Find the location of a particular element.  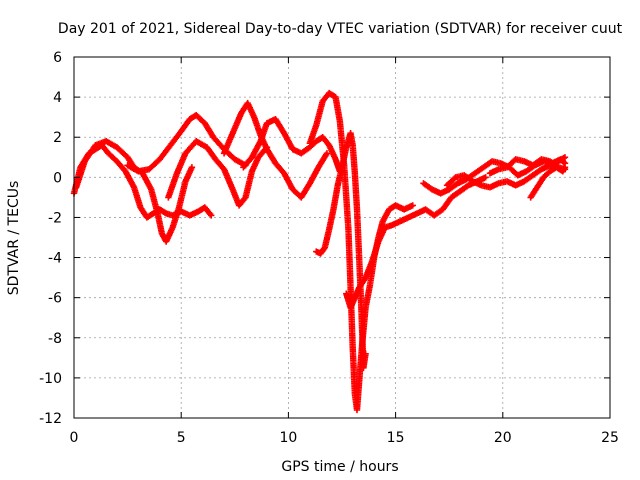

y-tick-label: -6 is located at coordinates (55, 299).